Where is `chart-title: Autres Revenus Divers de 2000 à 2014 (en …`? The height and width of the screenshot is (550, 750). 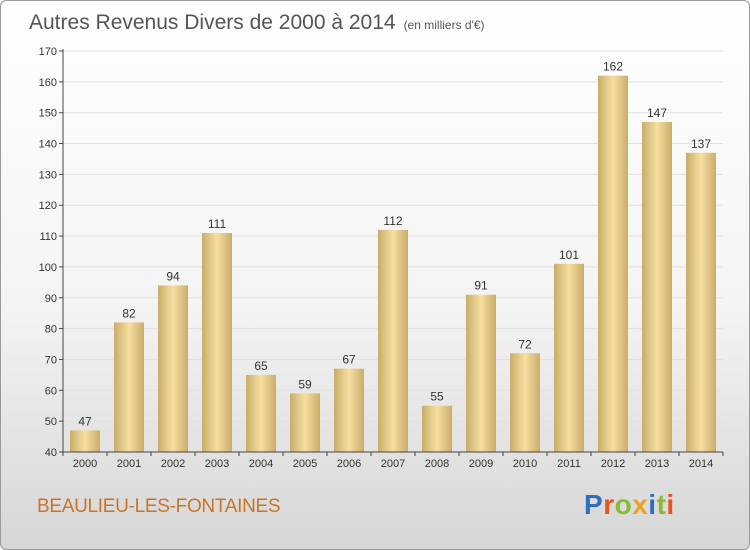 chart-title: Autres Revenus Divers de 2000 à 2014 (en … is located at coordinates (257, 23).